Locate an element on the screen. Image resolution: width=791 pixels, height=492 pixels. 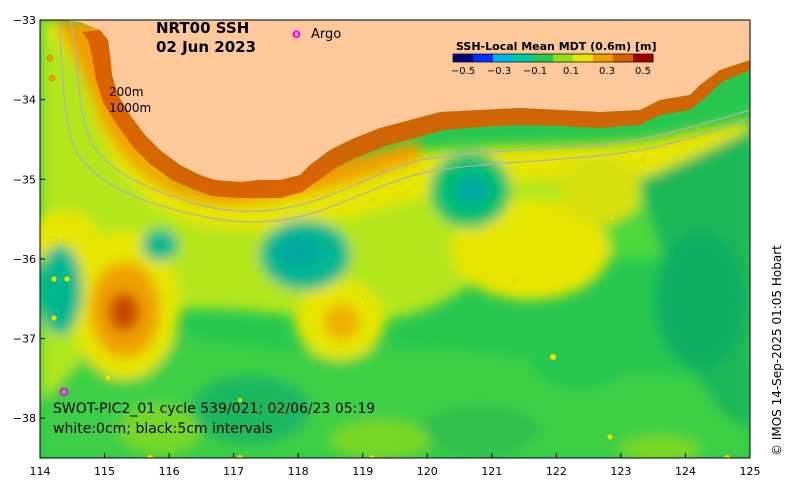
x-tick-label: 118 is located at coordinates (298, 471).